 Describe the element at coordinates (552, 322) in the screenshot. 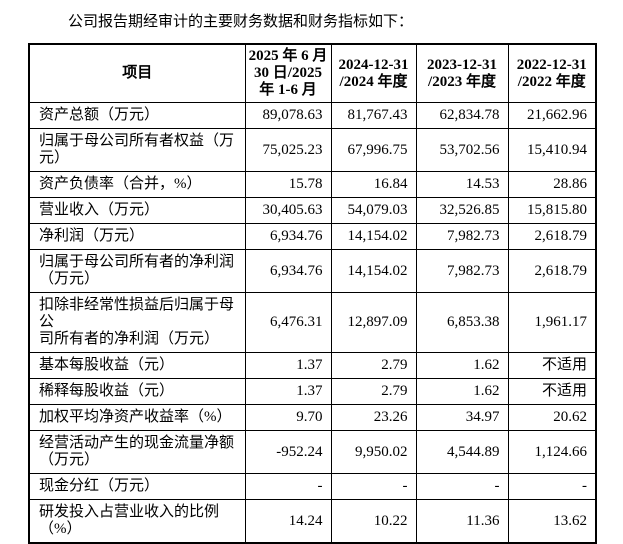

I see `value-cell: 1,961.17` at that location.